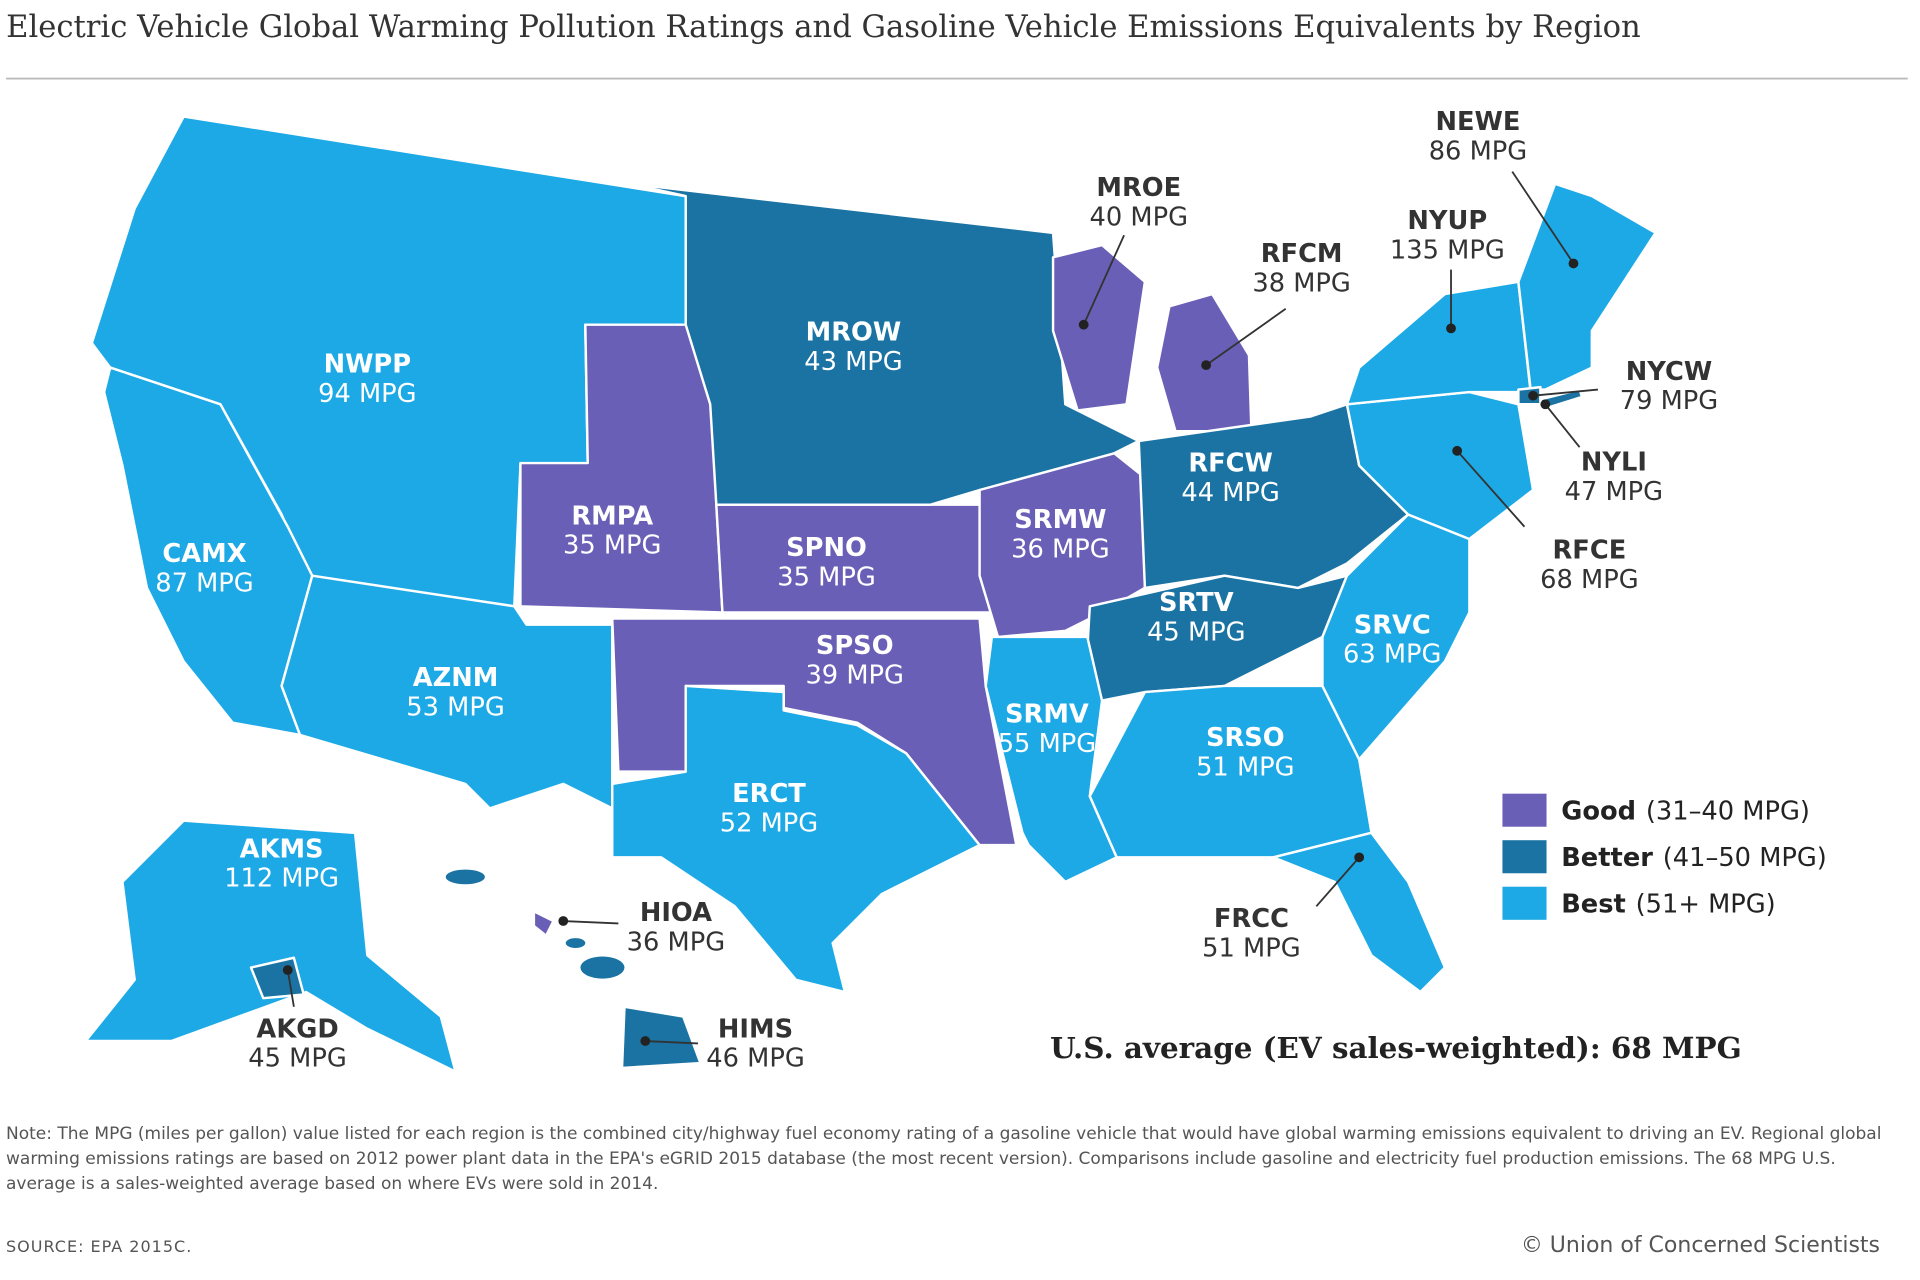  I want to click on region-name: NYLI, so click(1614, 462).